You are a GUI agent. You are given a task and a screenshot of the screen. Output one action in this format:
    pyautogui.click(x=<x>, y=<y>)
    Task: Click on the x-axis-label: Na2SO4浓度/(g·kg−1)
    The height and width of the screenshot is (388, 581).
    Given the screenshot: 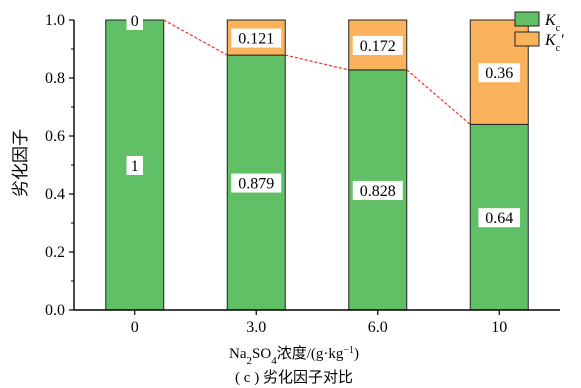 What is the action you would take?
    pyautogui.click(x=294, y=356)
    